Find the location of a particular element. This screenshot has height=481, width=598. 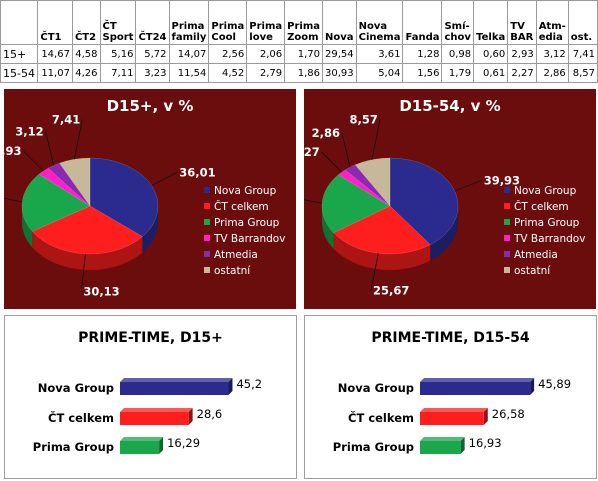

table-cell: 1,79 is located at coordinates (458, 73).